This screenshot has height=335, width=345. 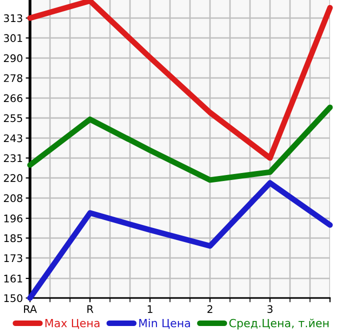 I want to click on x-tick-label: RA, so click(x=30, y=309).